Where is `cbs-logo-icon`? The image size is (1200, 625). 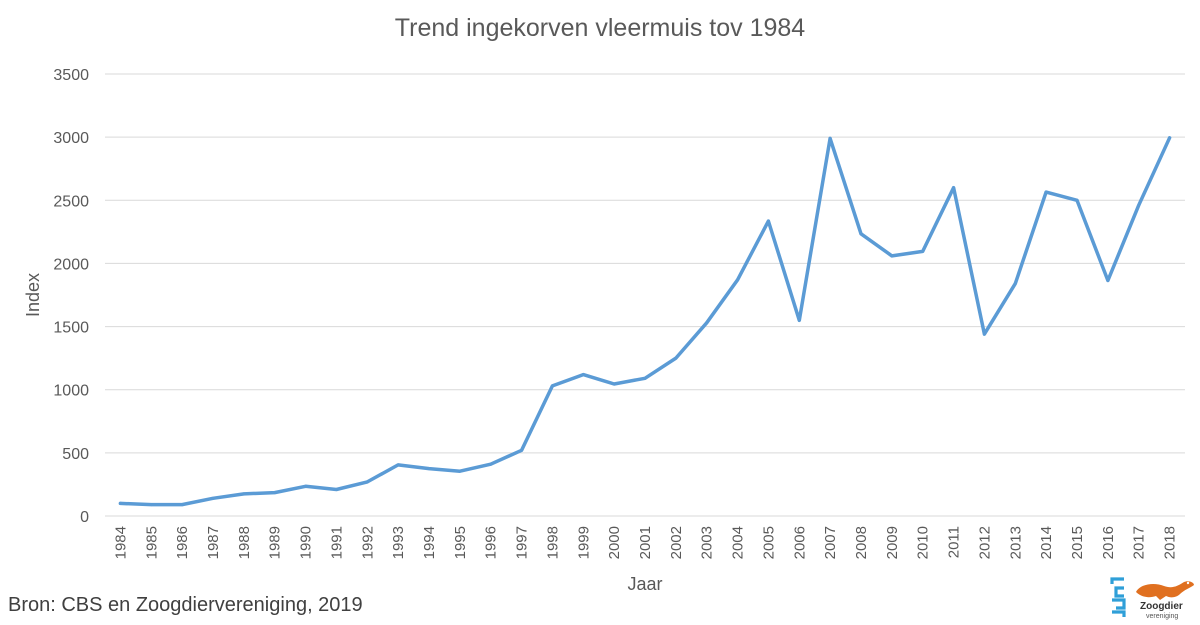
cbs-logo-icon is located at coordinates (1118, 597).